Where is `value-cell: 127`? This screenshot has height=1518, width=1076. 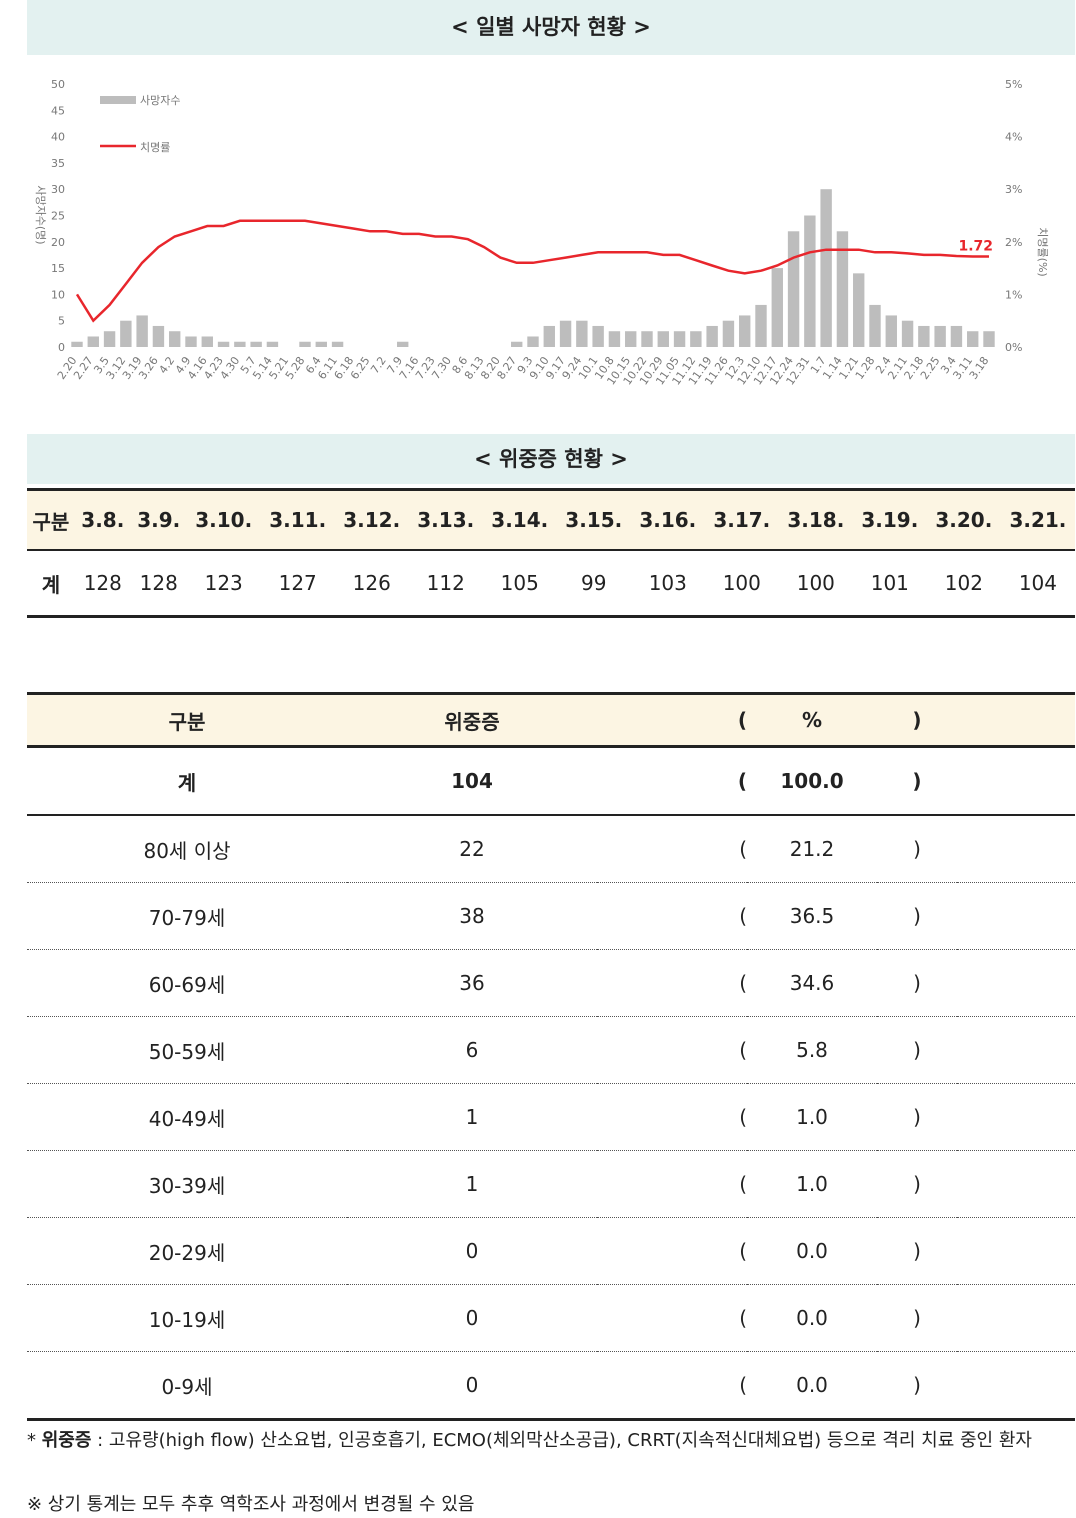 value-cell: 127 is located at coordinates (297, 584).